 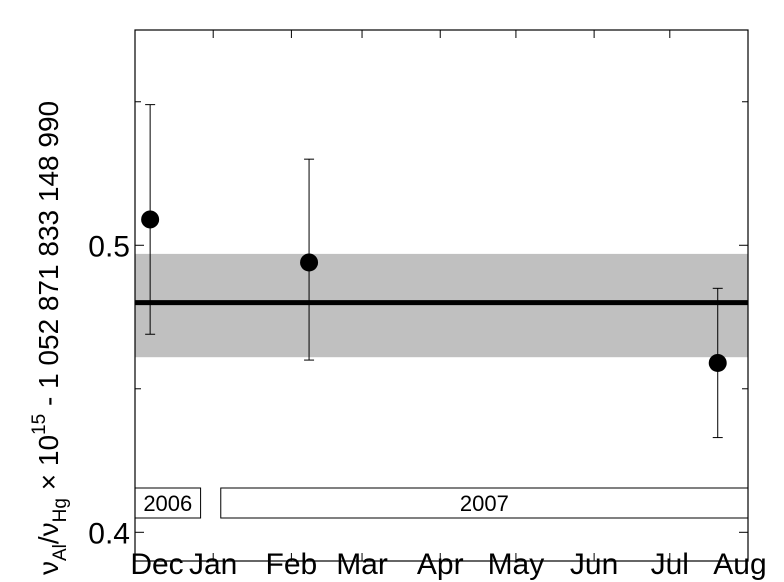 I want to click on y-label-sub-al: Al, so click(x=60, y=552).